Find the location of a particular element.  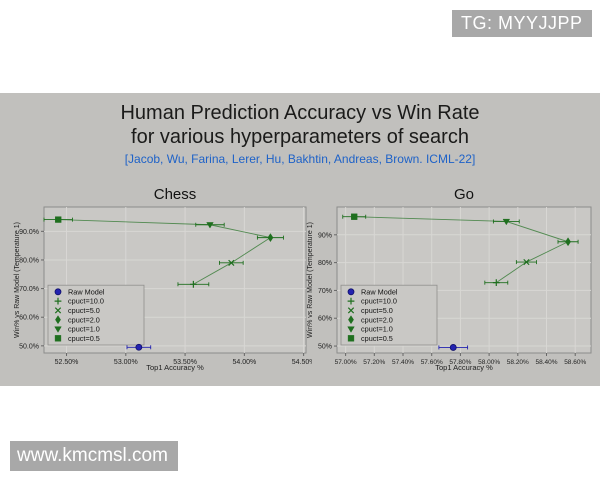

y-tick-label: 60.0% is located at coordinates (29, 318).